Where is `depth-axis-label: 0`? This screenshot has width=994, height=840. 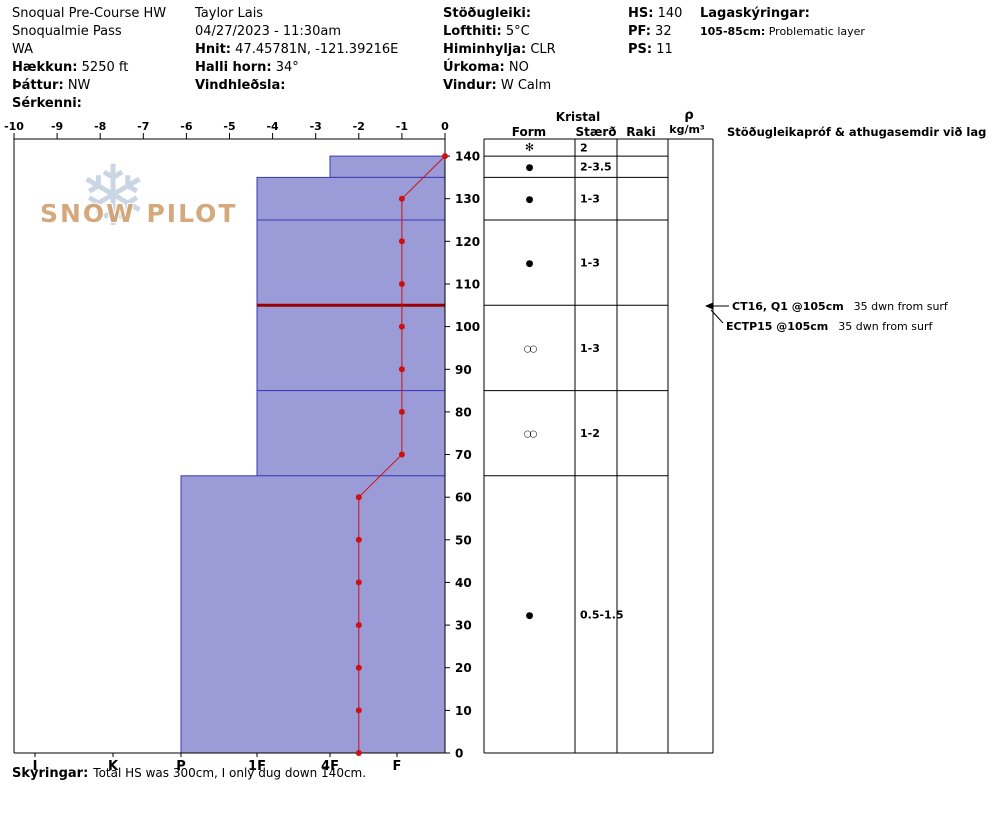 depth-axis-label: 0 is located at coordinates (459, 754).